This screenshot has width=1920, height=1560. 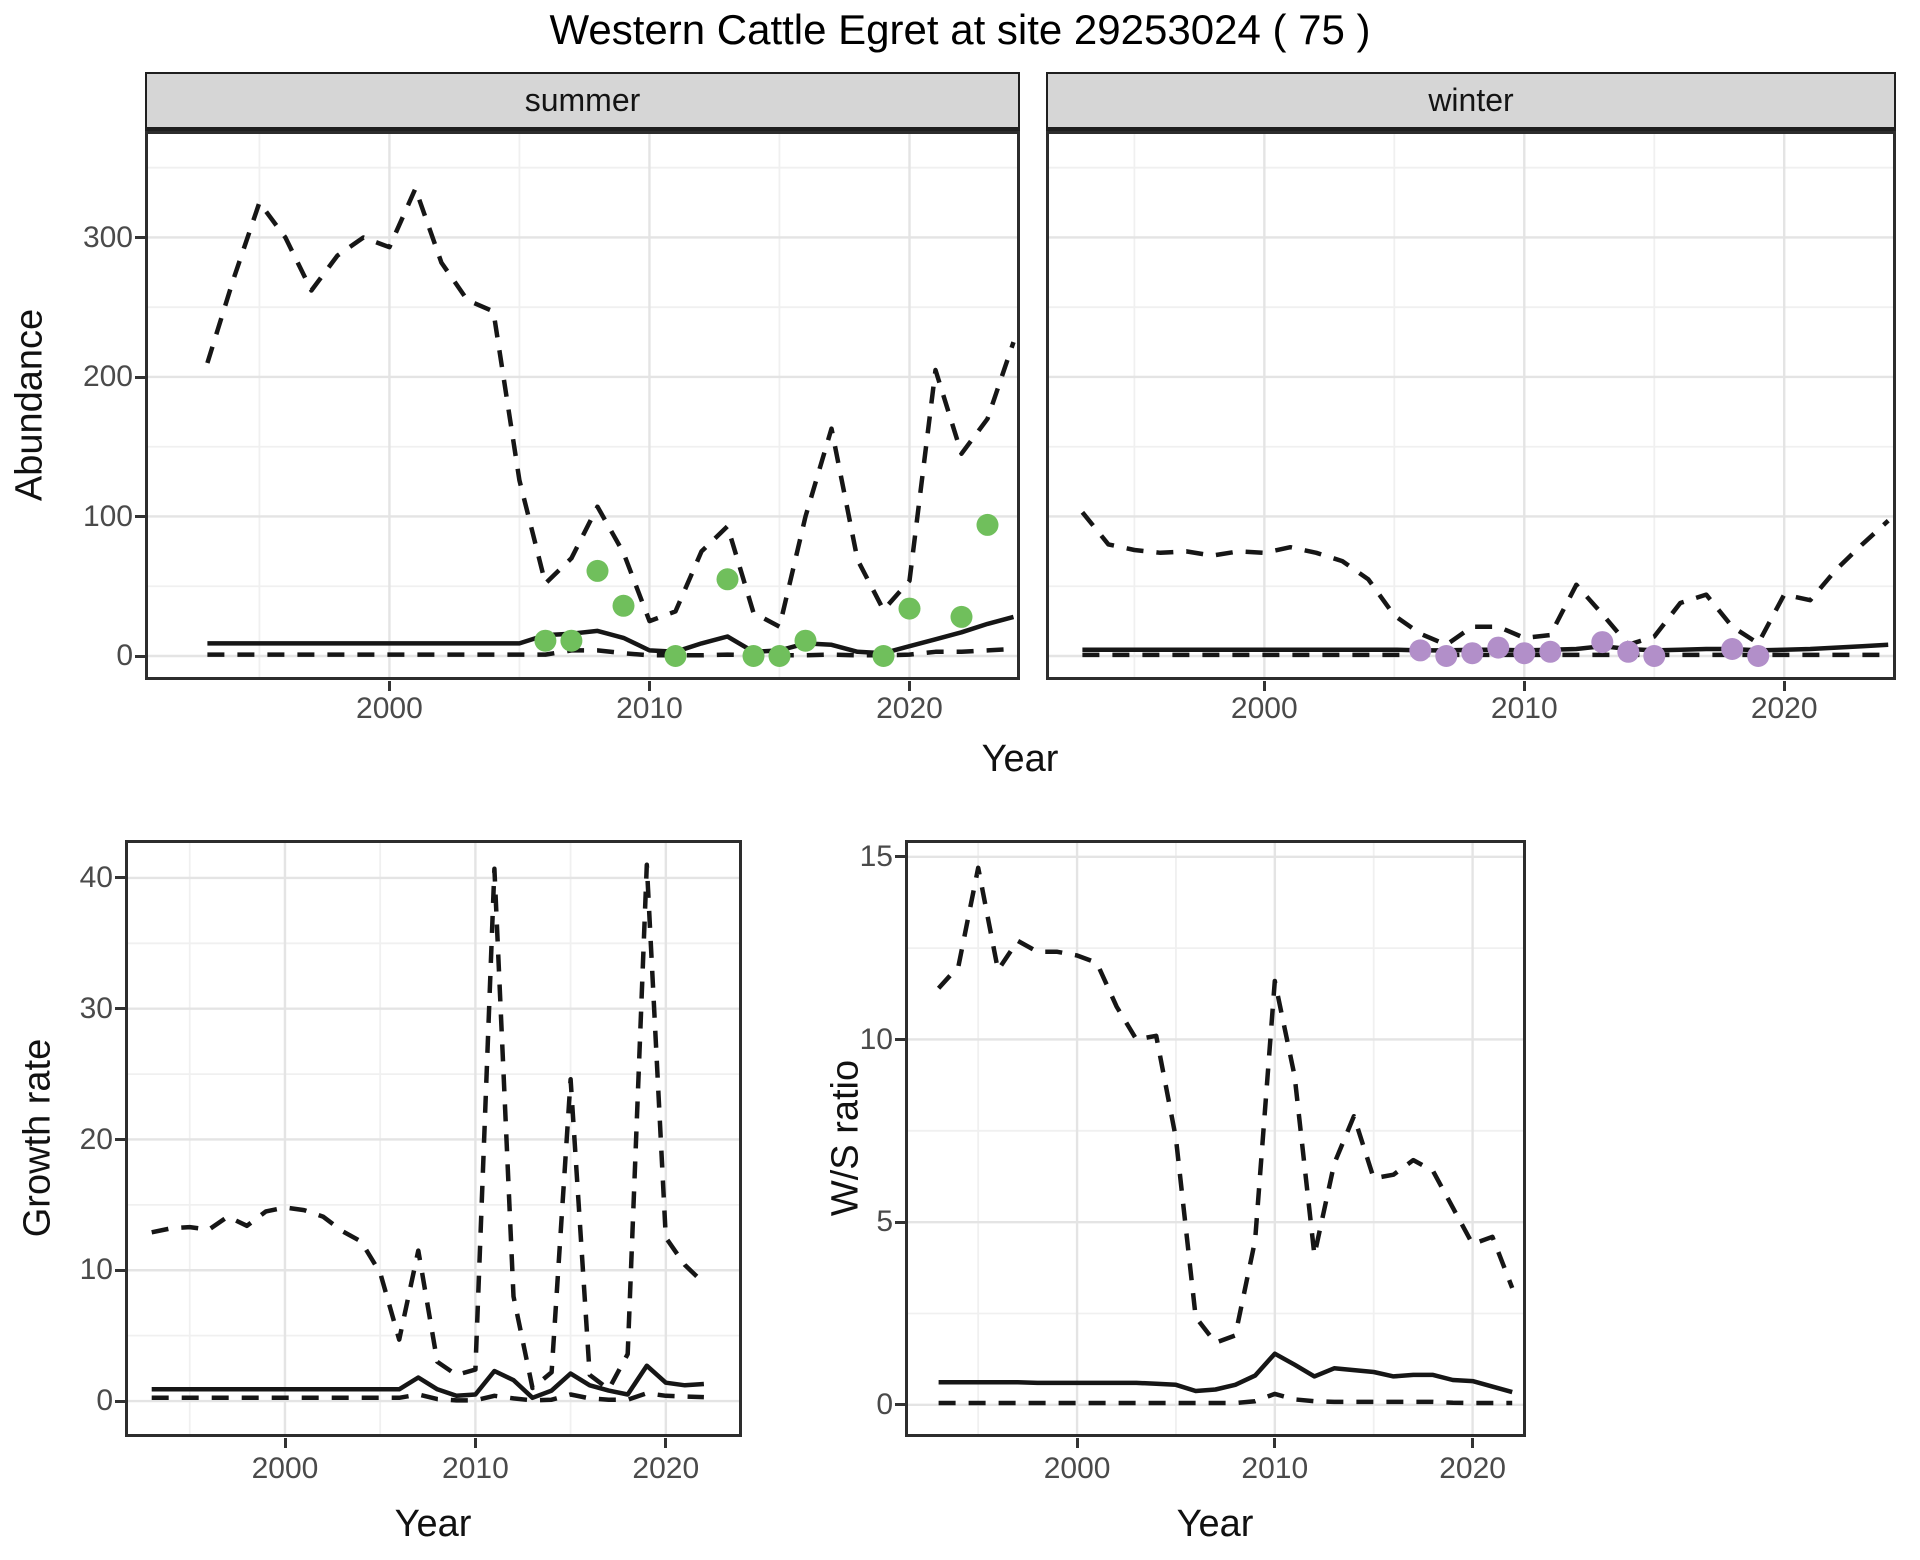 I want to click on ws-ratio-y-tick-label: 10, so click(x=876, y=1039).